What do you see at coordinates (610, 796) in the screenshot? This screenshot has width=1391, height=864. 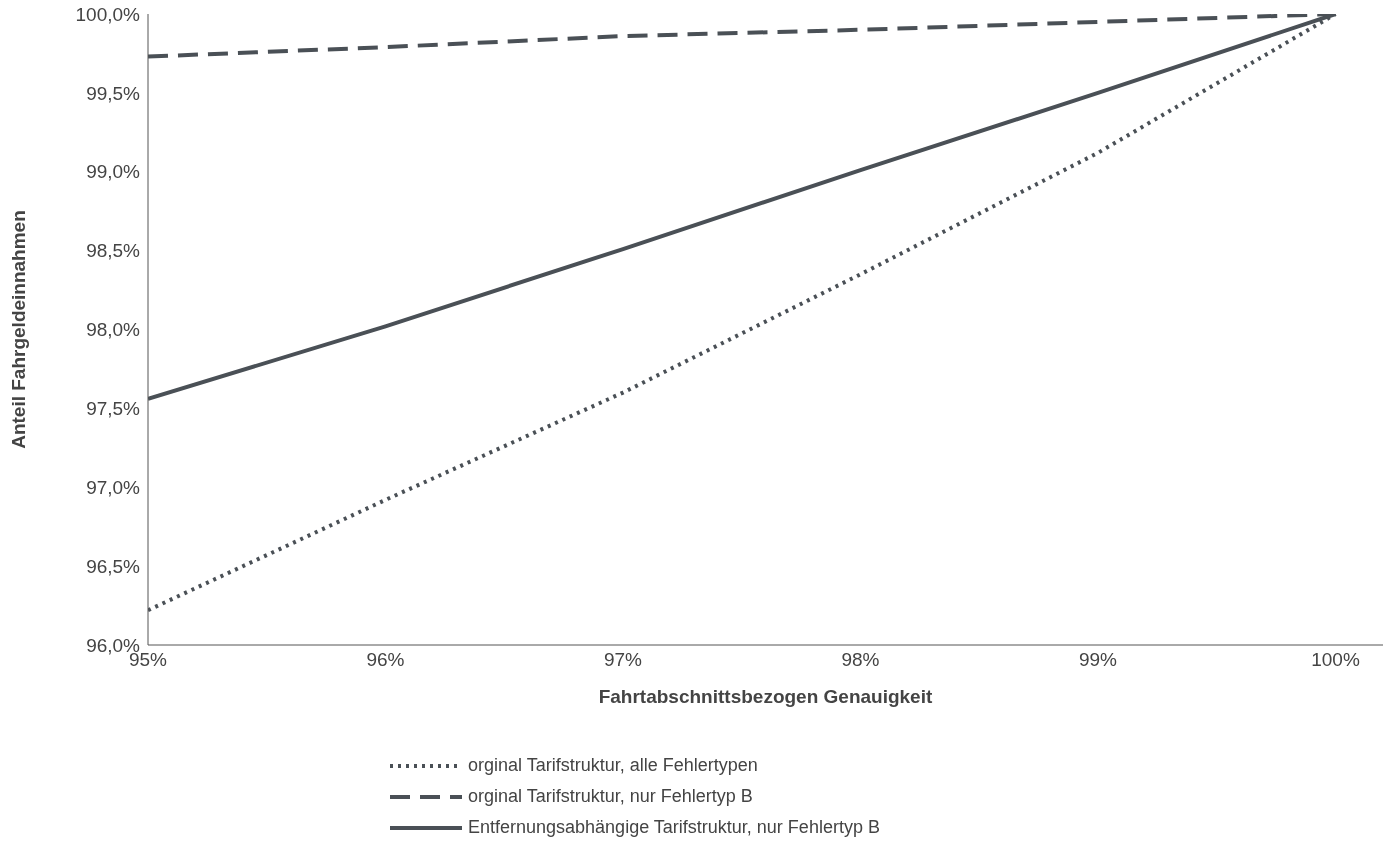 I see `legend-label: orginal Tarifstruktur, nur Fehlertyp B` at bounding box center [610, 796].